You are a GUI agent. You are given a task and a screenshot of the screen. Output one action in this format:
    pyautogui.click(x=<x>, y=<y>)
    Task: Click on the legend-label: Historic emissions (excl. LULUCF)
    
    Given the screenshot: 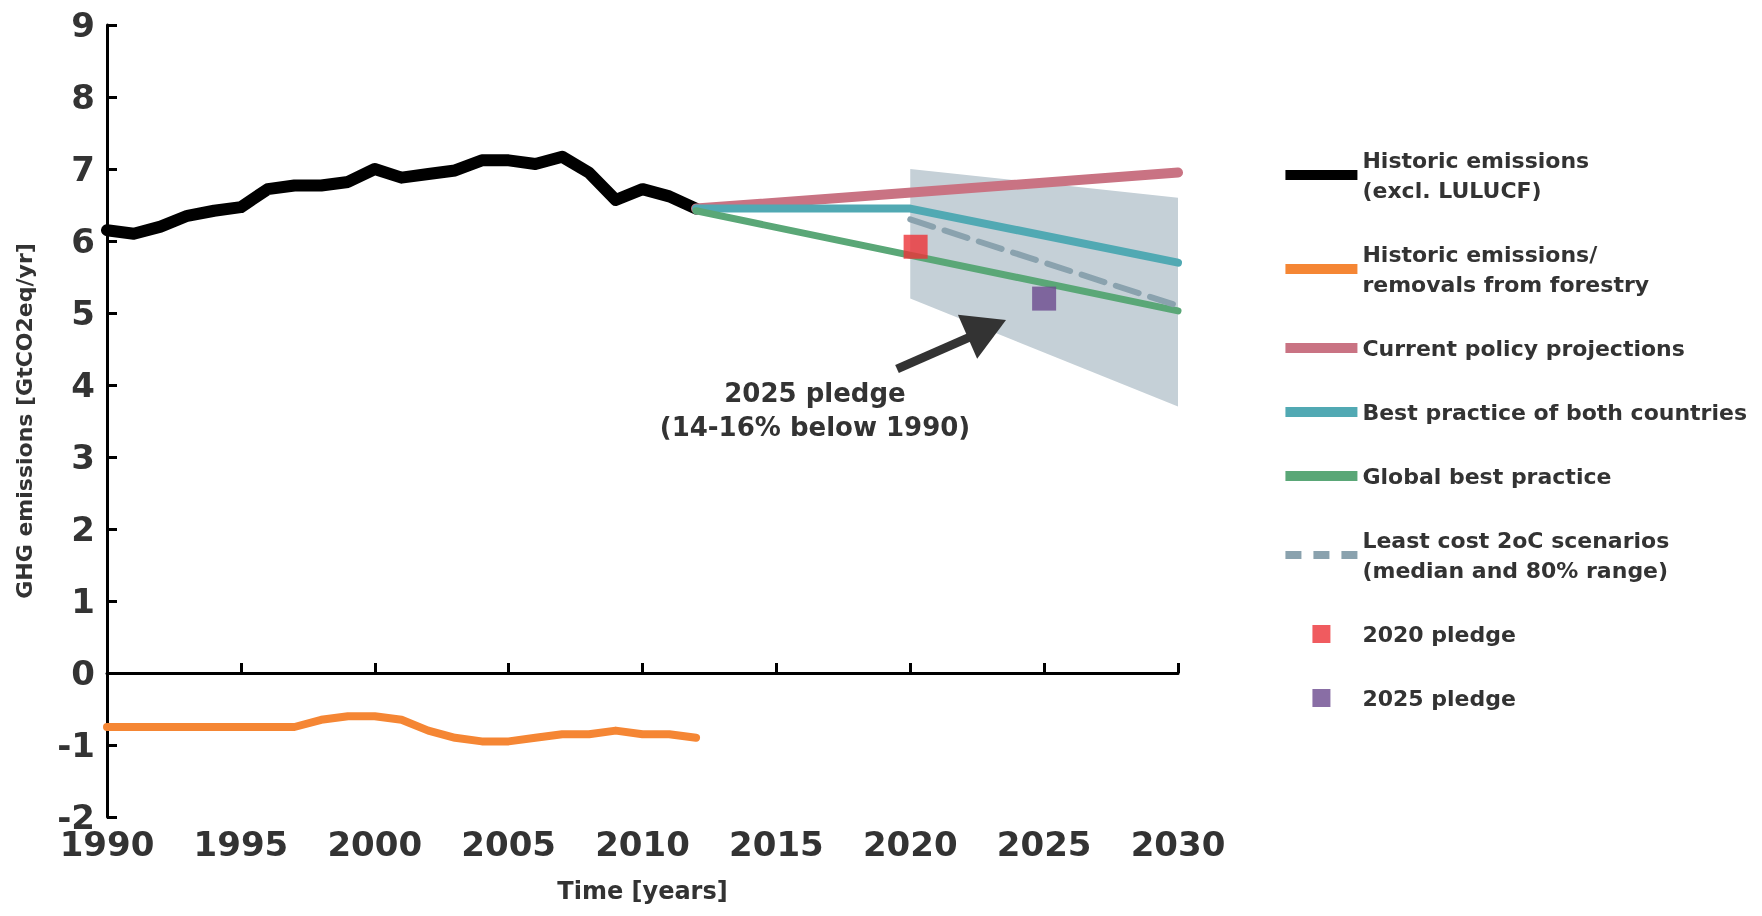 What is the action you would take?
    pyautogui.click(x=1476, y=175)
    